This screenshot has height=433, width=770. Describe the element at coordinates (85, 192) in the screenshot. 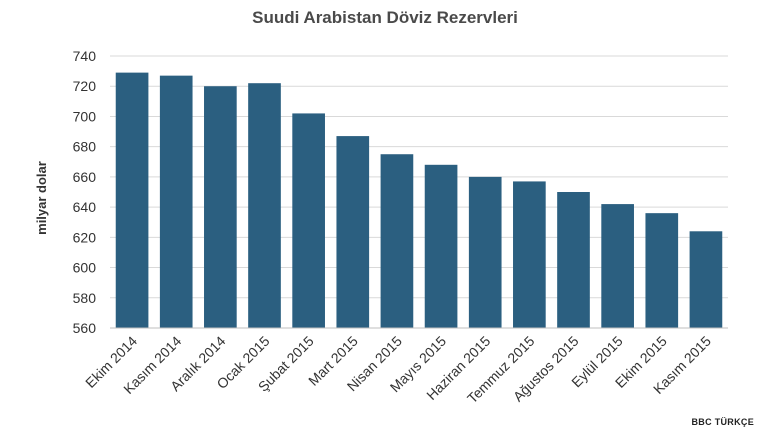

I see `y-axis-ticks: 560 580 600 620 640 660 680 700 720 740` at that location.